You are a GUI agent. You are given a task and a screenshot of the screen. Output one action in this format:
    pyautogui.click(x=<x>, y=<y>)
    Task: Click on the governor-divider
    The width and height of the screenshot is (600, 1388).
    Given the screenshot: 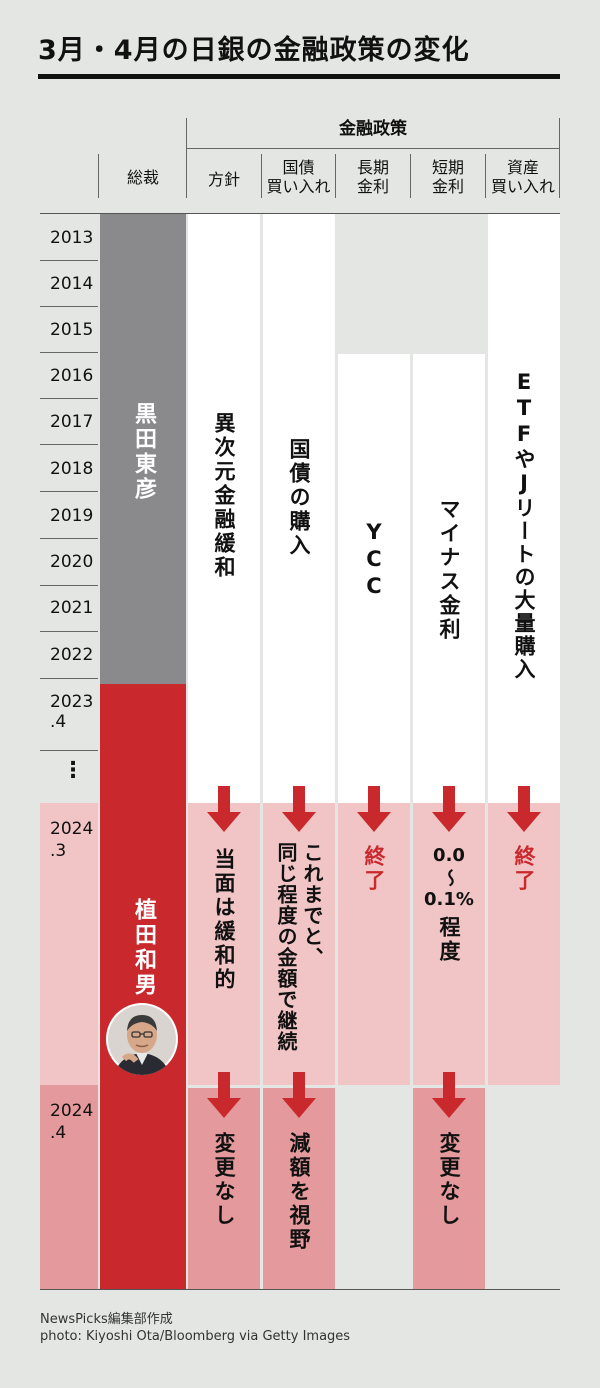 What is the action you would take?
    pyautogui.click(x=98, y=176)
    